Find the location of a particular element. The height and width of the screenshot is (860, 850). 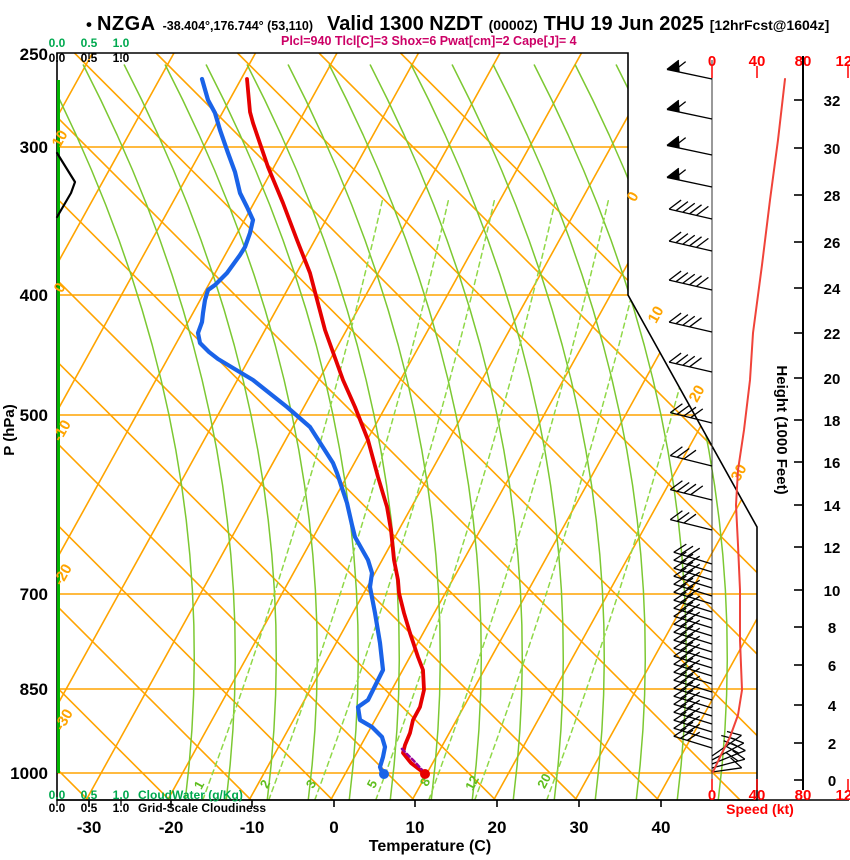

svg-text: 850 is located at coordinates (34, 689).